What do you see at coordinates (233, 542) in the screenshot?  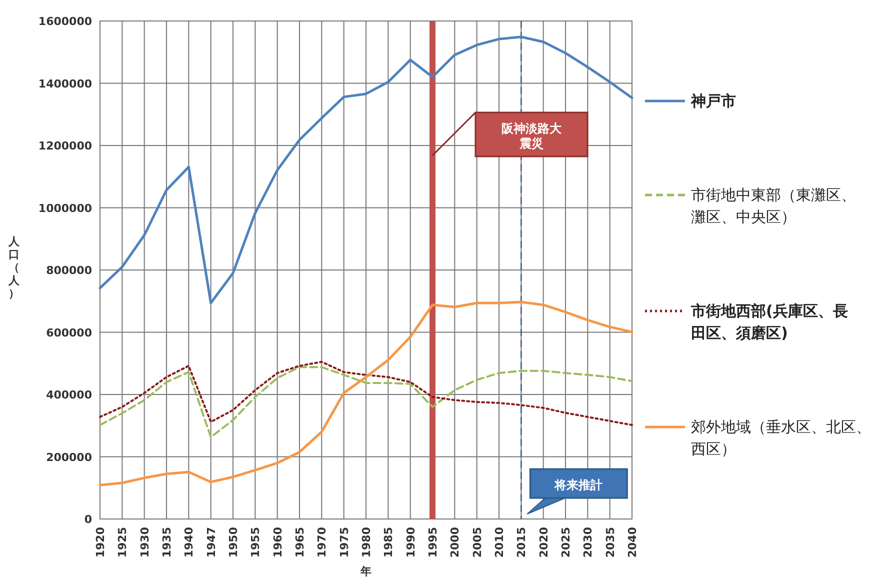 I see `x-tick-label: 1950` at bounding box center [233, 542].